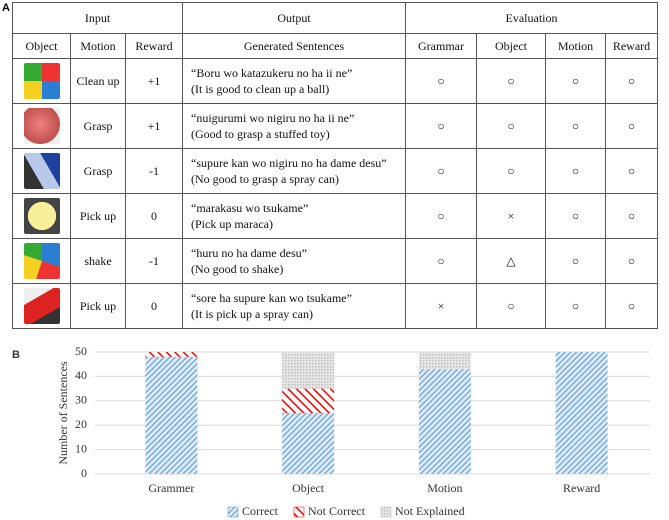 The height and width of the screenshot is (520, 669). I want to click on panel-label: B, so click(16, 355).